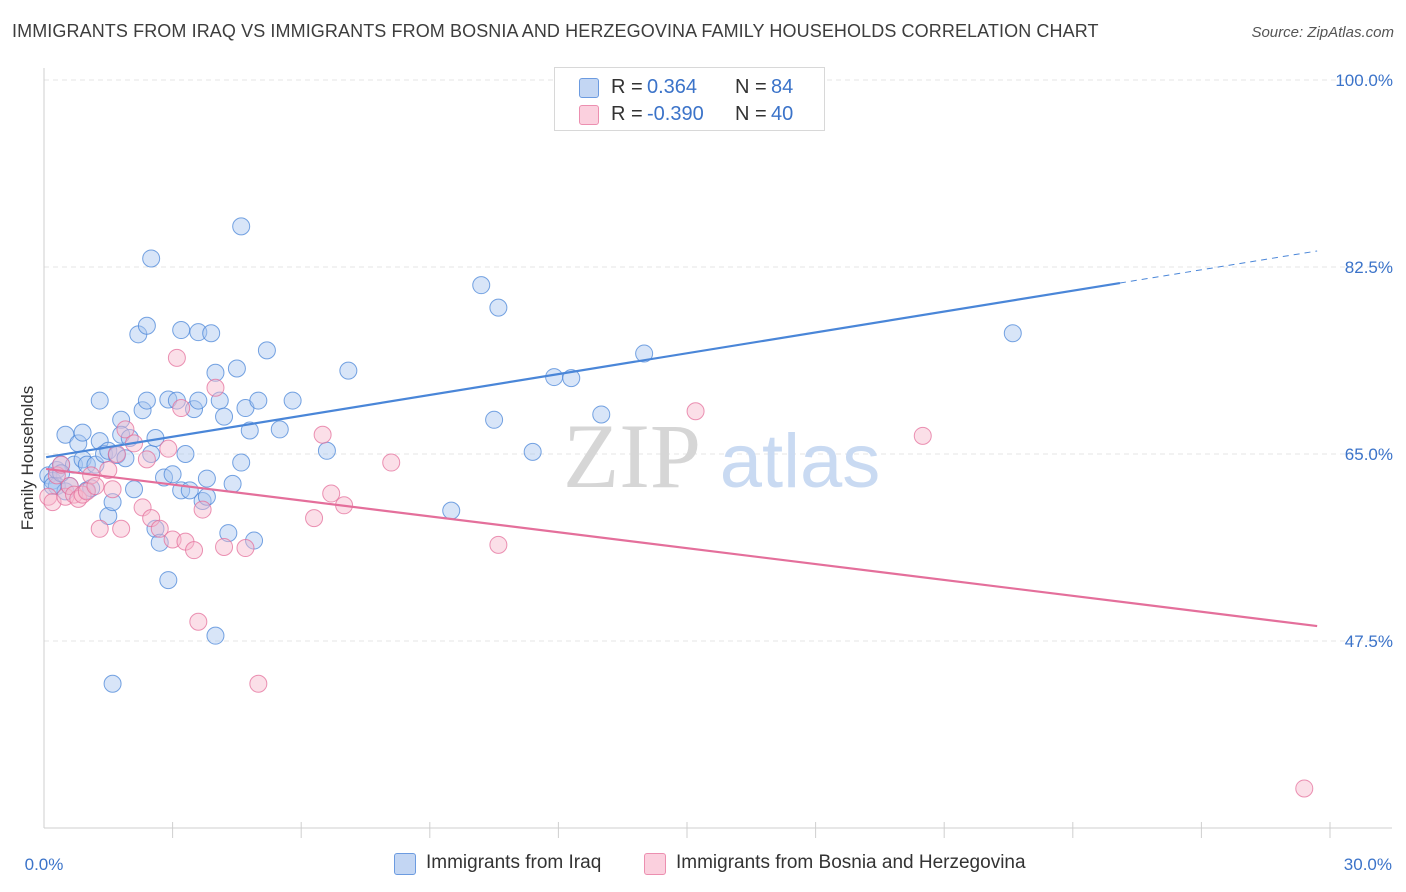  What do you see at coordinates (851, 862) in the screenshot?
I see `legend-label-bosnia: Immigrants from Bosnia and Herzegovina` at bounding box center [851, 862].